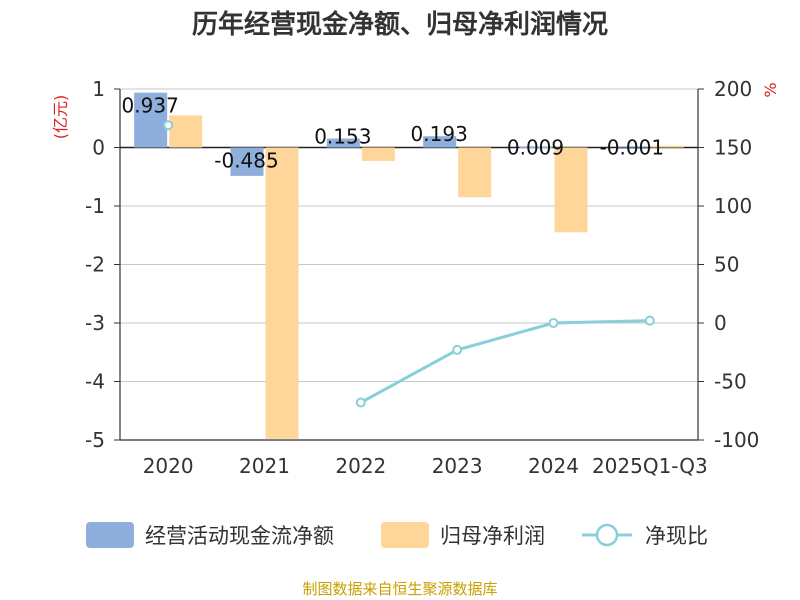 The width and height of the screenshot is (800, 600). What do you see at coordinates (720, 323) in the screenshot?
I see `right-tick-label: 0` at bounding box center [720, 323].